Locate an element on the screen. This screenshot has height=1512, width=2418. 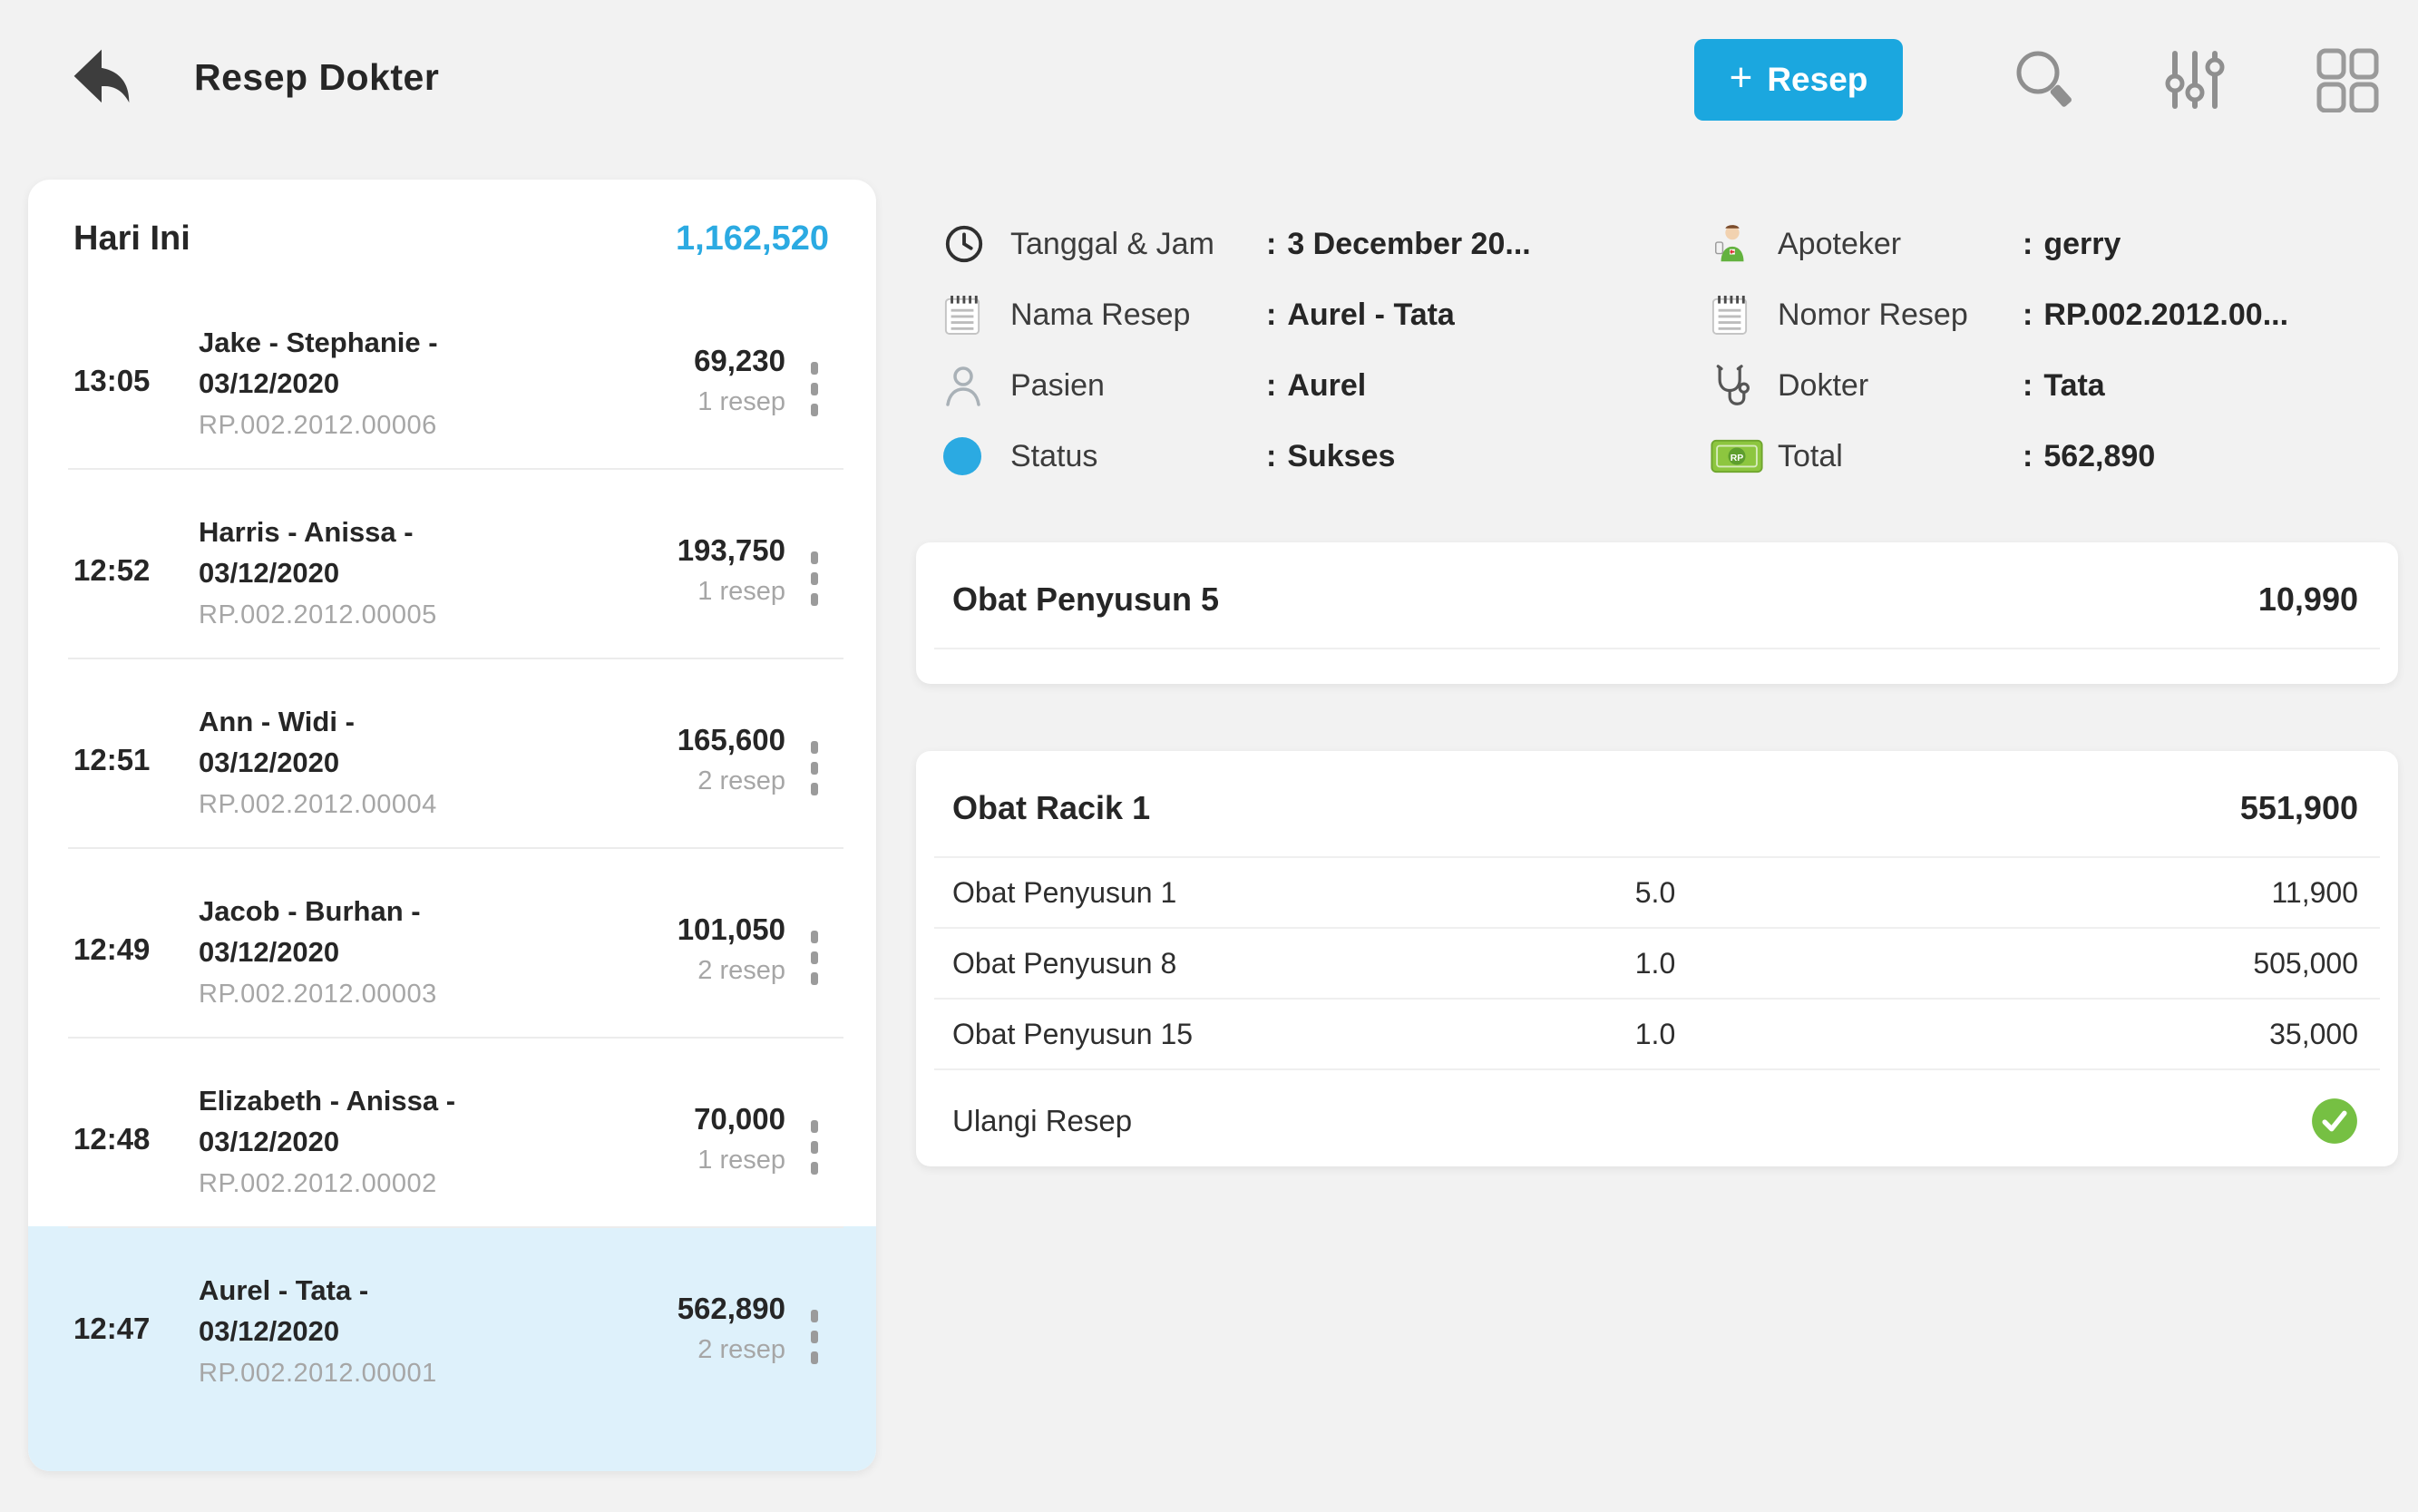
item-amount: 69,230 is located at coordinates (739, 360).